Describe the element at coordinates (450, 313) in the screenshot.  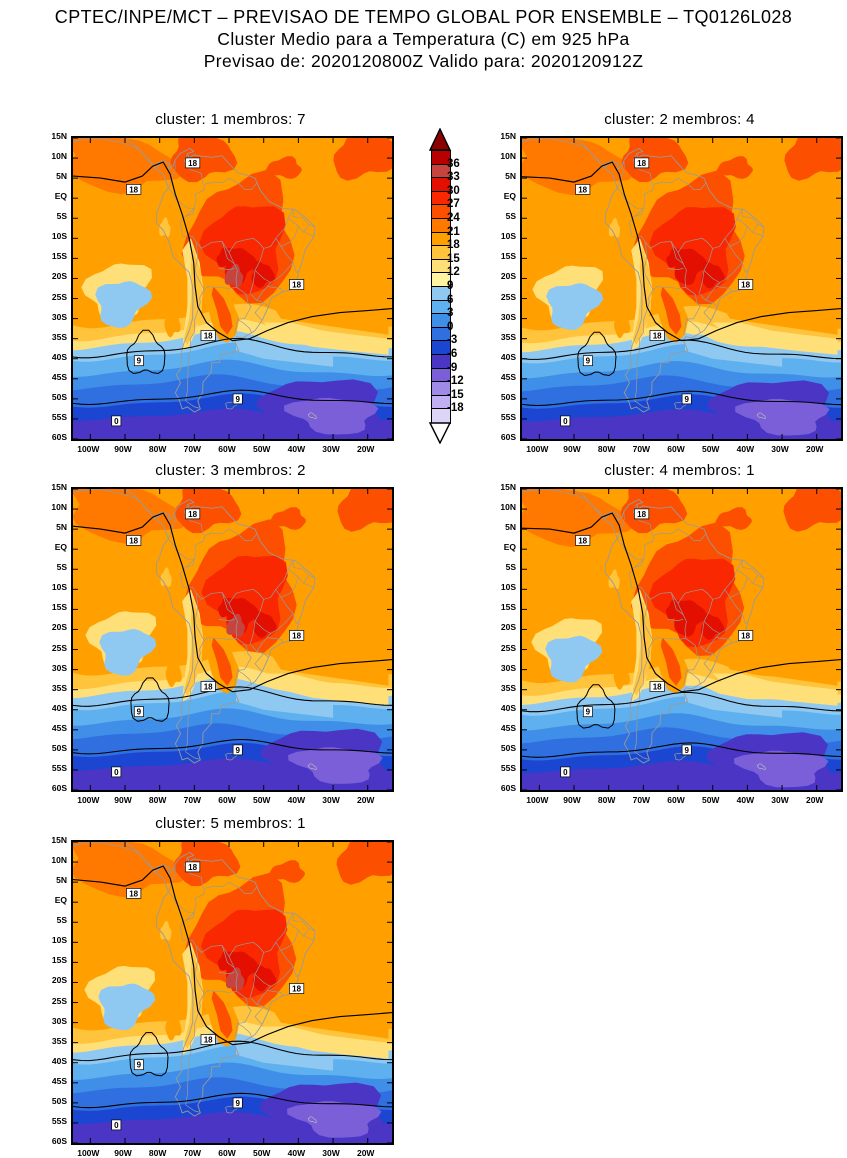
I see `colorbar-tick-label: 3` at that location.